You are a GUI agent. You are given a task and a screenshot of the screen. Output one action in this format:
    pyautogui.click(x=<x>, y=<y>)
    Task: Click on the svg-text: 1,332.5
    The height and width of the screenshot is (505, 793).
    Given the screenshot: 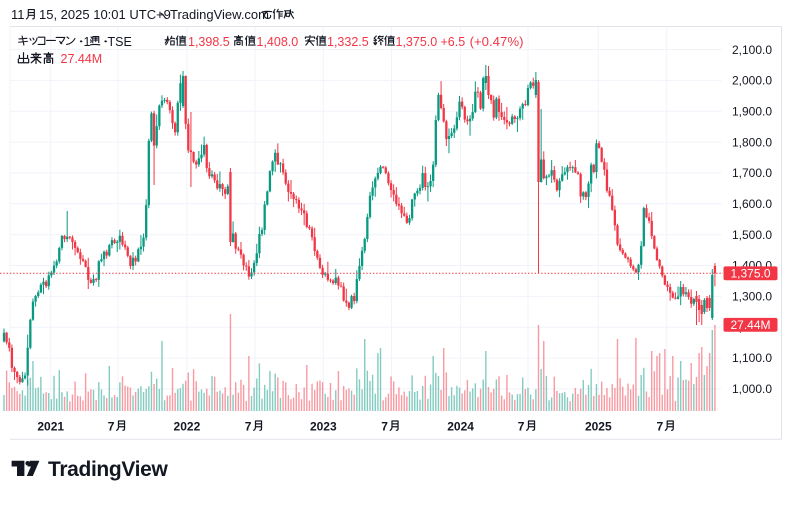 What is the action you would take?
    pyautogui.click(x=348, y=42)
    